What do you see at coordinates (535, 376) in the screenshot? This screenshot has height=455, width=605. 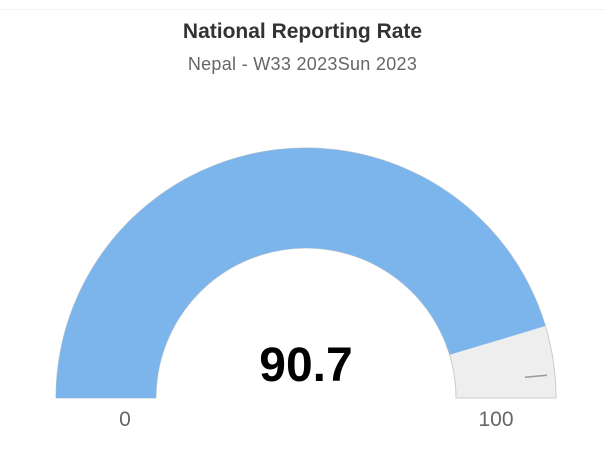 I see `gauge-max-tick` at bounding box center [535, 376].